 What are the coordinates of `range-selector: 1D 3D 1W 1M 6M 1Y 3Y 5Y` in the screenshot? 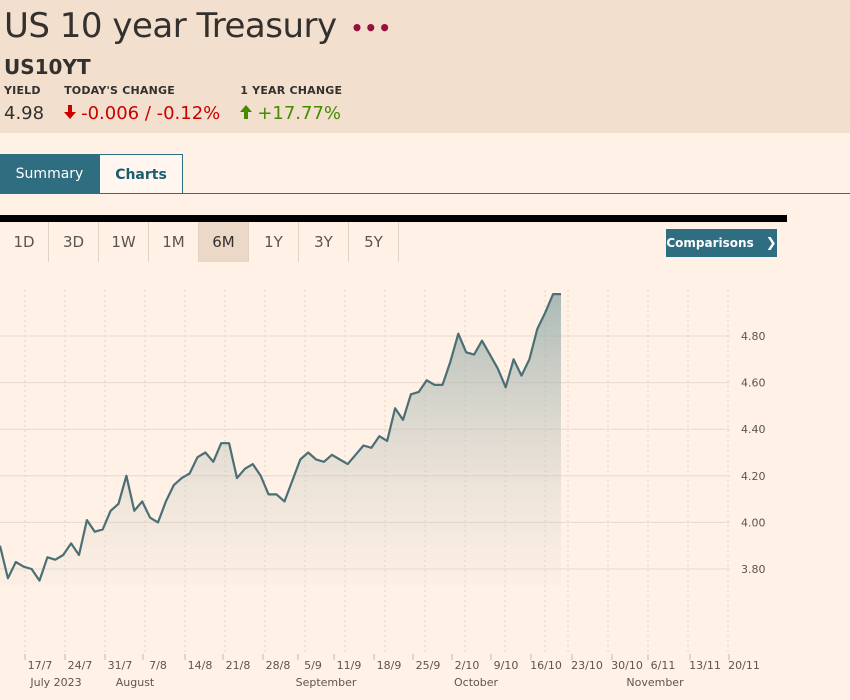 It's located at (199, 242).